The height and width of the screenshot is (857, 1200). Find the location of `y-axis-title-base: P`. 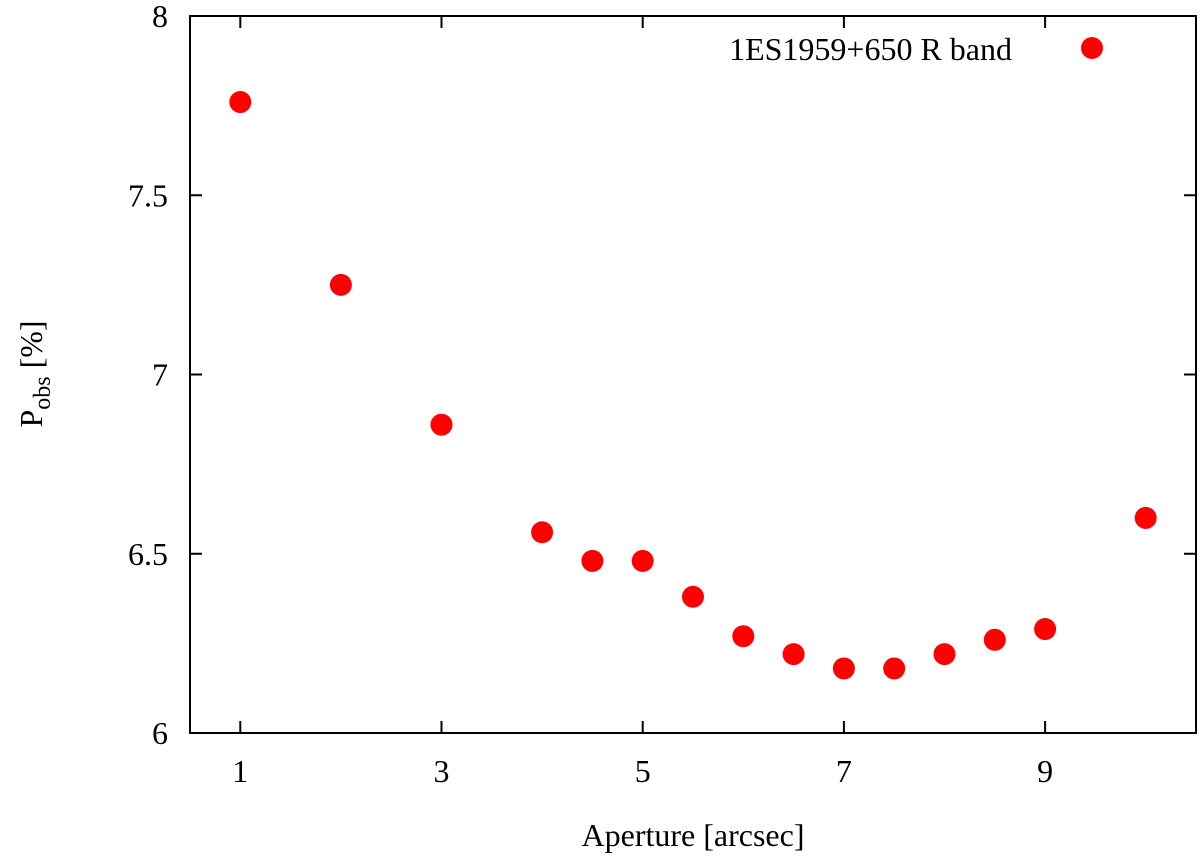

y-axis-title-base: P is located at coordinates (31, 419).